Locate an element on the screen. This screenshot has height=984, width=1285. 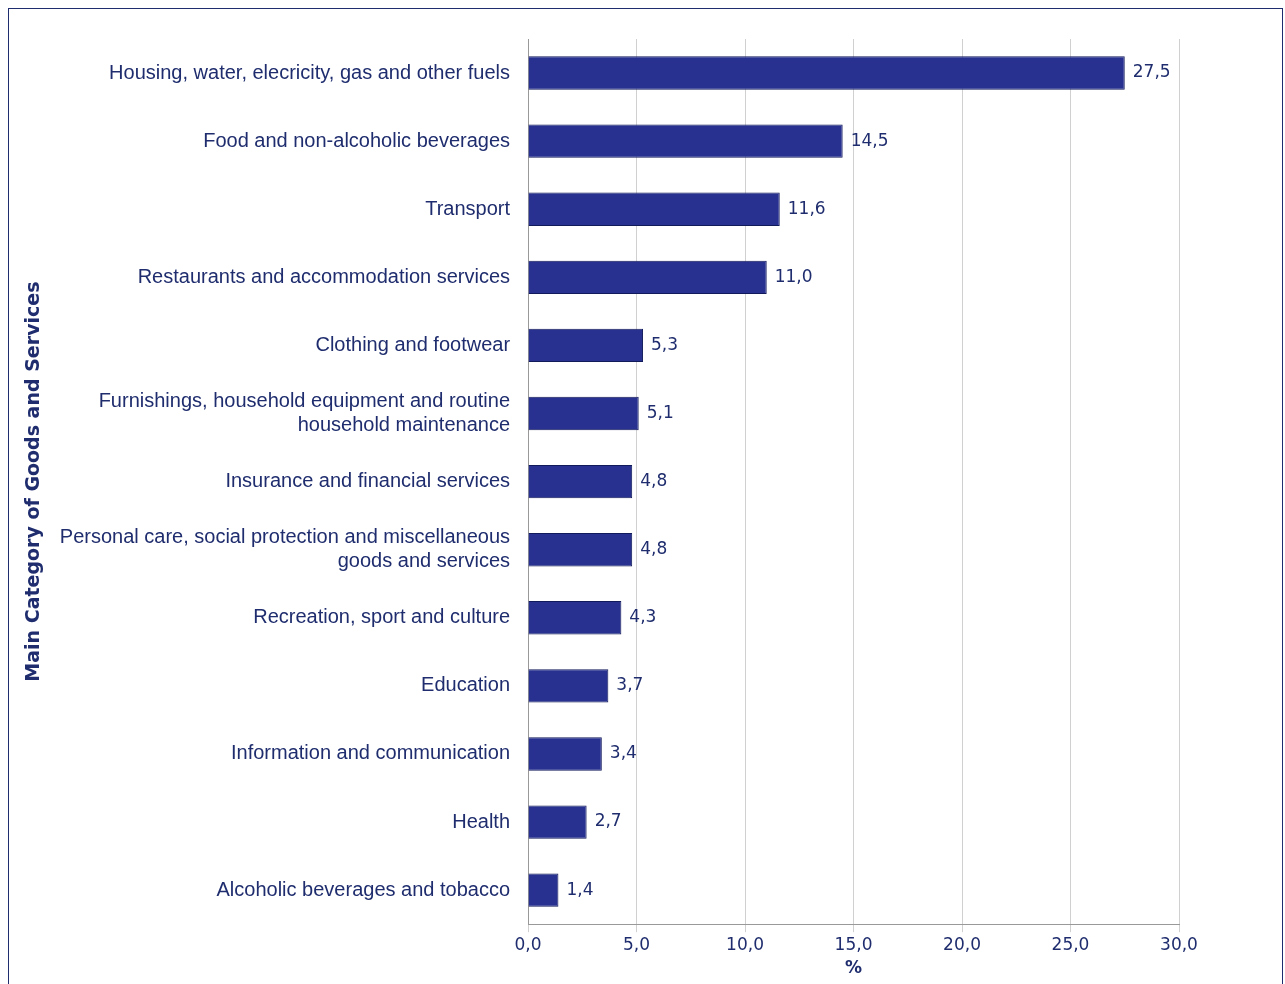
y-tick-label: Recreation, sport and culture is located at coordinates (382, 616).